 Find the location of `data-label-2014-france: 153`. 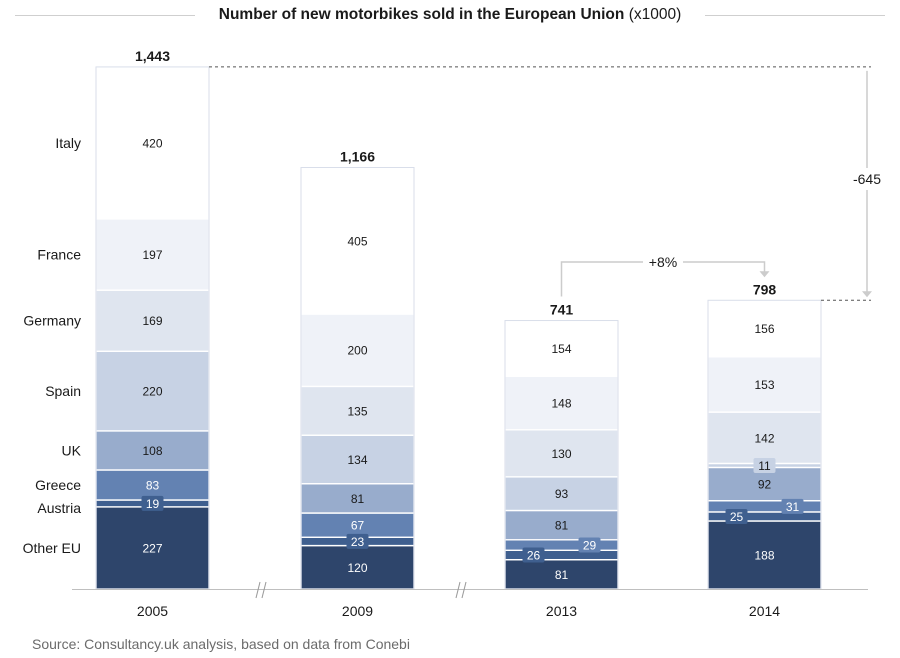

data-label-2014-france: 153 is located at coordinates (764, 385).